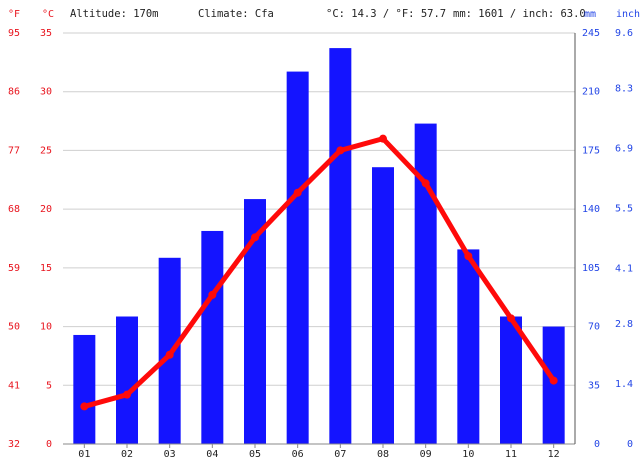  I want to click on y2-tick-label-mm: 105, so click(591, 268).